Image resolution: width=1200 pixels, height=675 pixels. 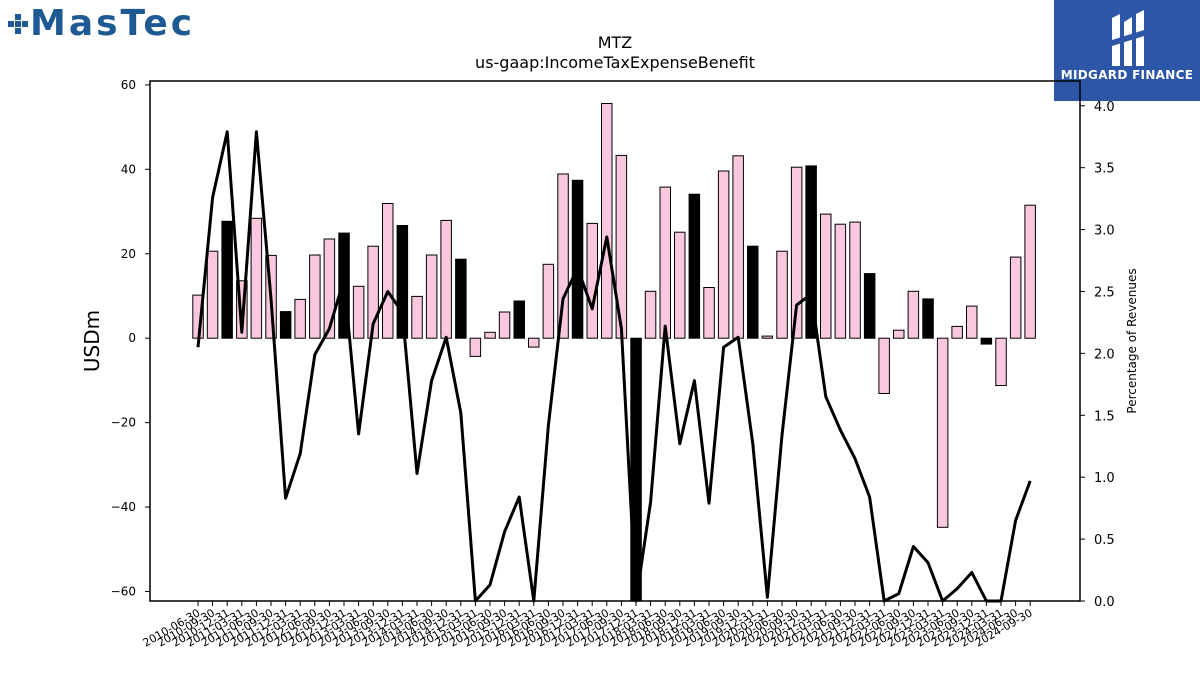 What do you see at coordinates (1104, 602) in the screenshot?
I see `y2-tick-label: 0.0` at bounding box center [1104, 602].